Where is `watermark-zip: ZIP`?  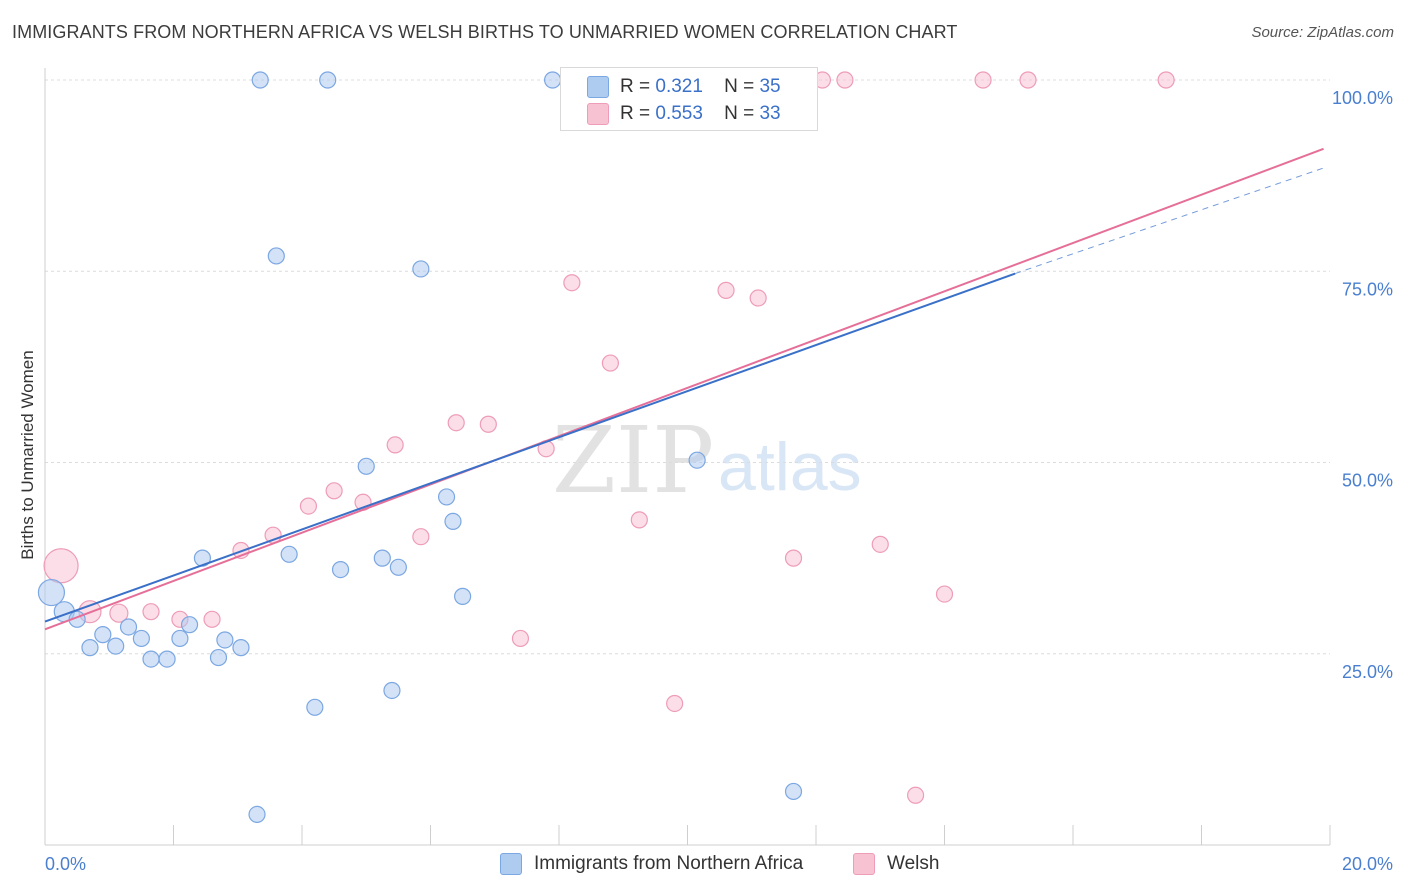 watermark-zip: ZIP is located at coordinates (633, 460).